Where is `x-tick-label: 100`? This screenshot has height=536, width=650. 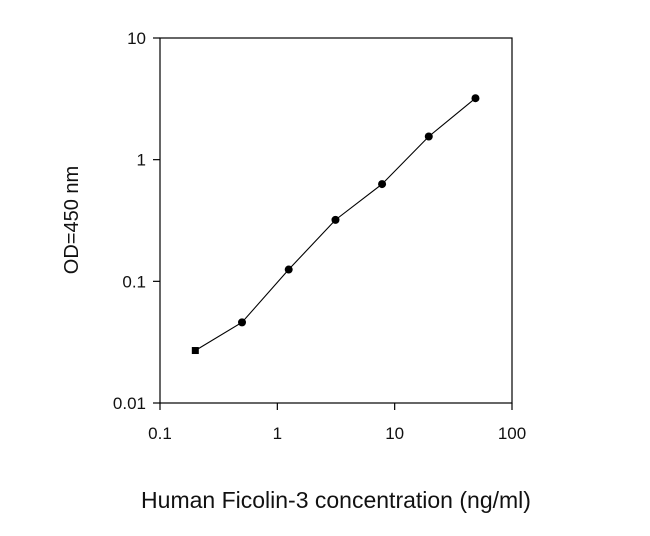 x-tick-label: 100 is located at coordinates (512, 433).